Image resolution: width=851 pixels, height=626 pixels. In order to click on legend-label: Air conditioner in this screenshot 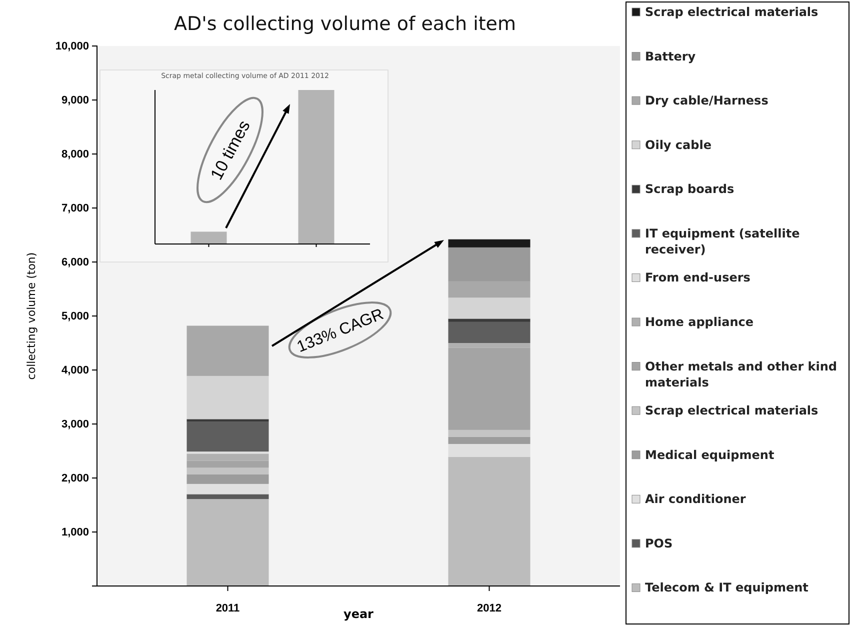, I will do `click(695, 499)`.